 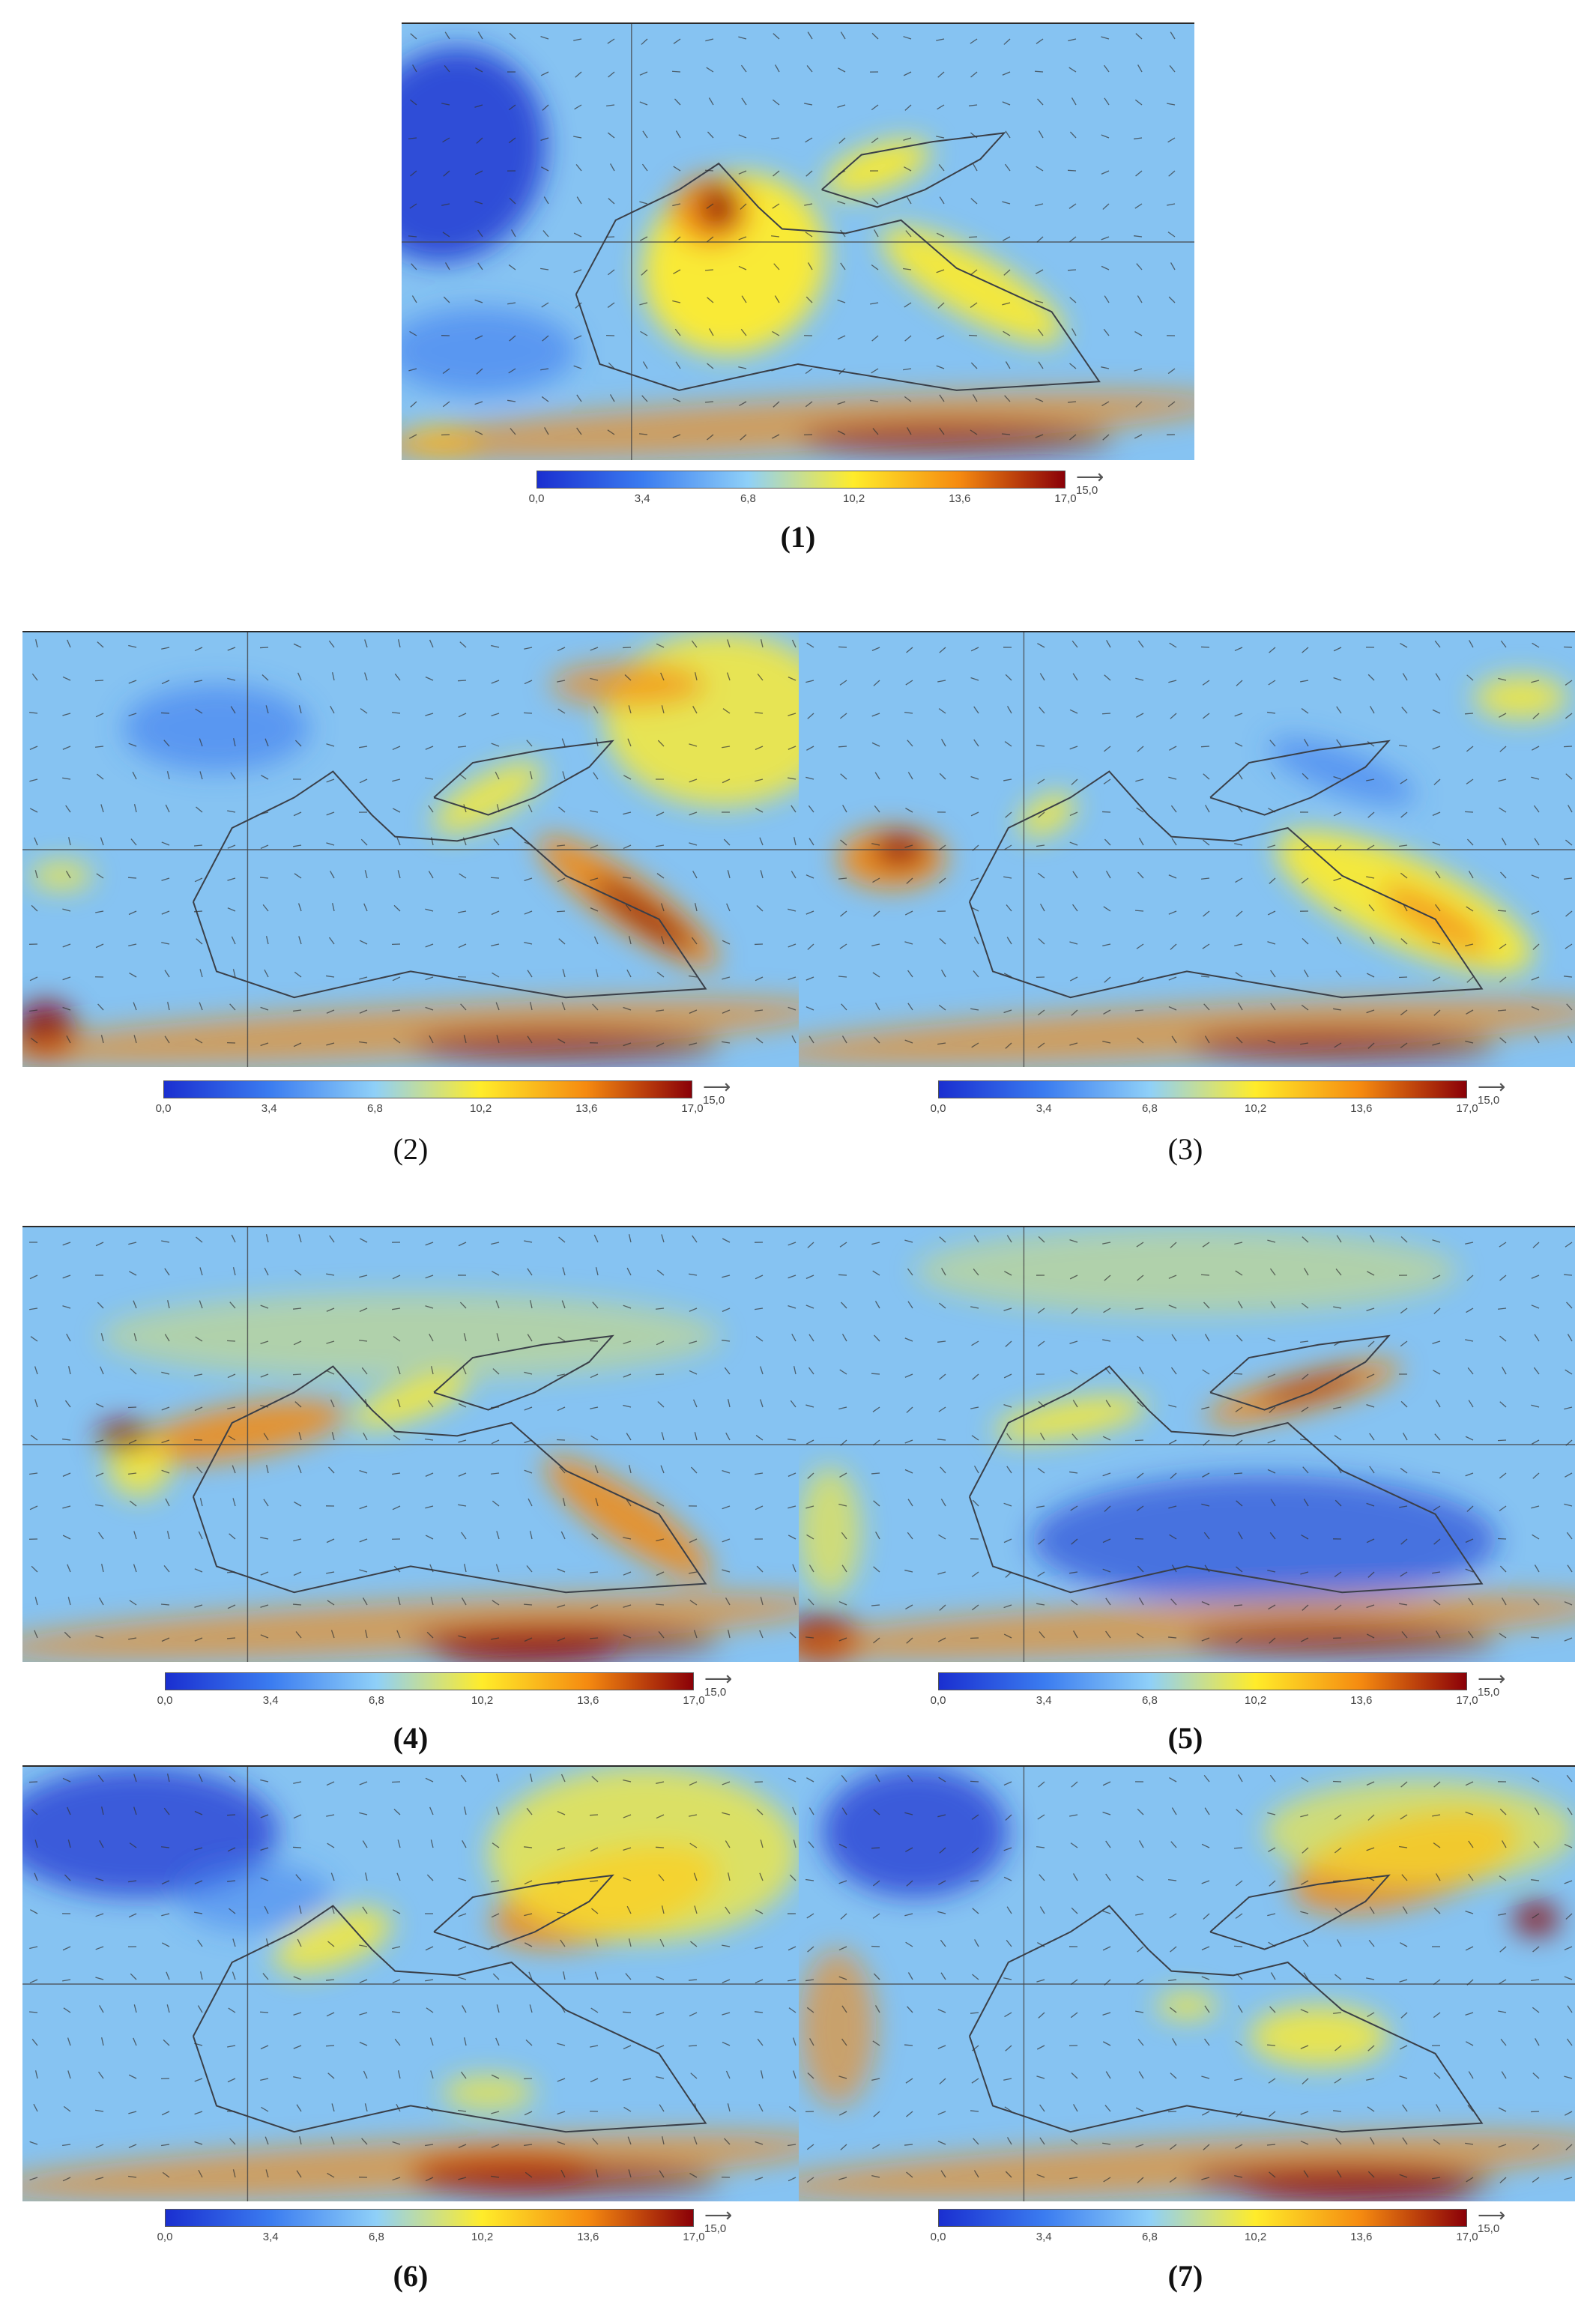 What do you see at coordinates (445, 2233) in the screenshot?
I see `colorbar-6: 0,0 3,4 6,8 10,2 13,6 17,0 ⟶ 15,0` at bounding box center [445, 2233].